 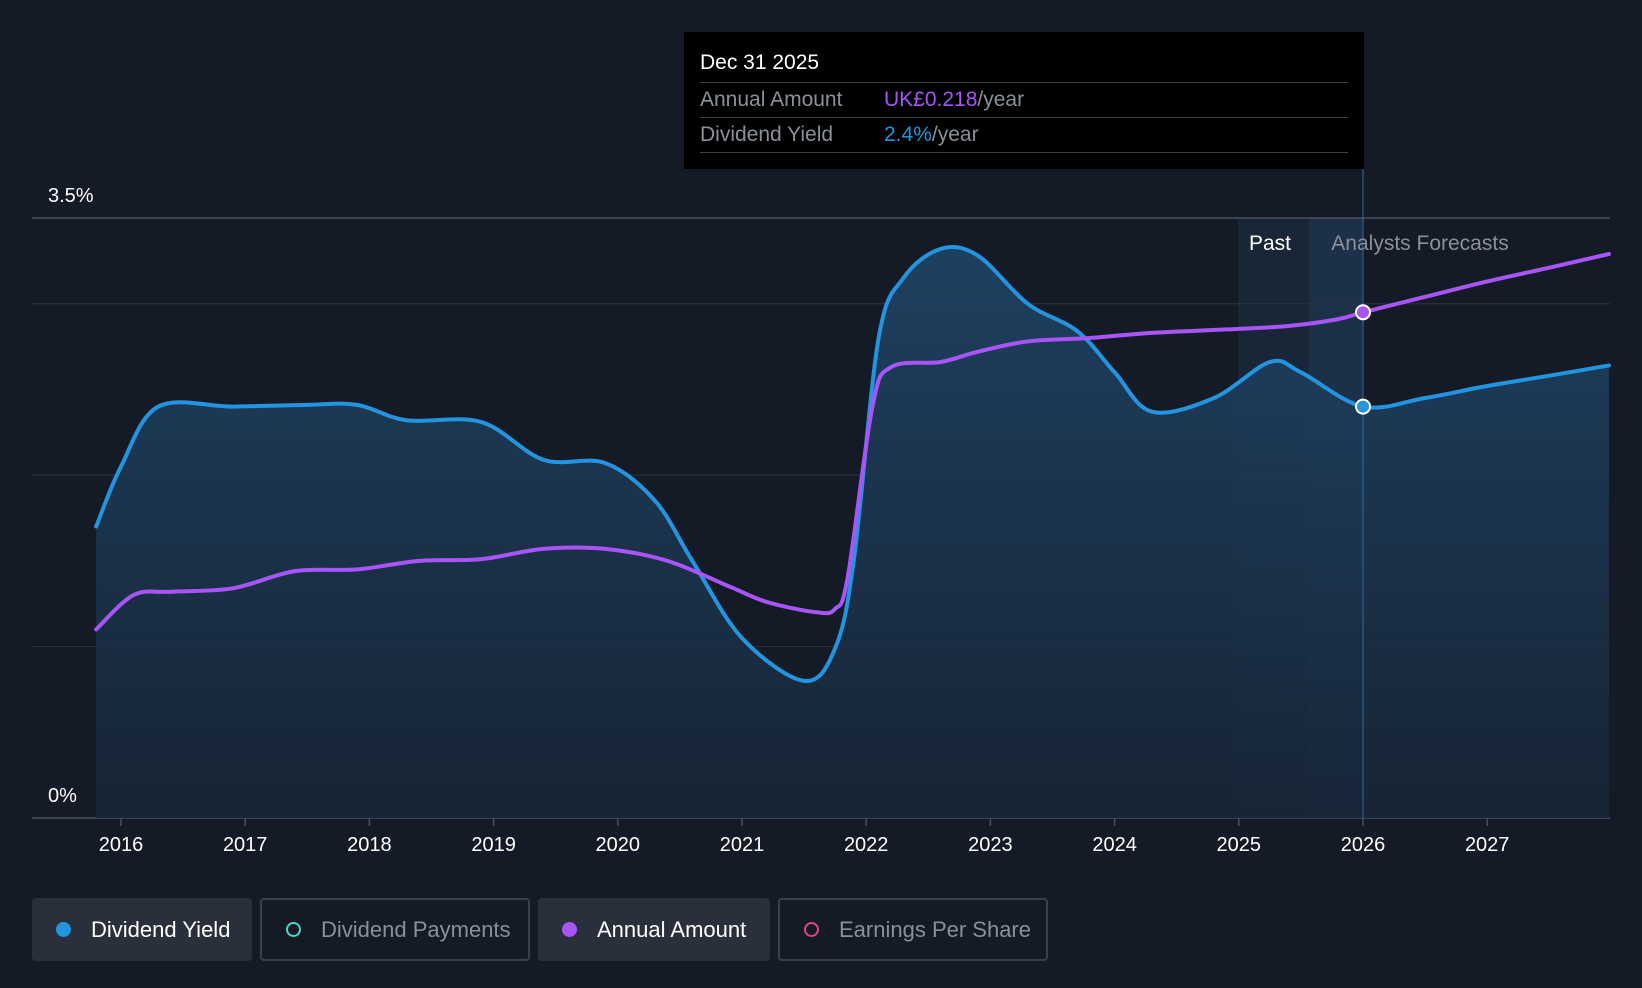 What do you see at coordinates (1363, 845) in the screenshot?
I see `x-tick-label: 2026` at bounding box center [1363, 845].